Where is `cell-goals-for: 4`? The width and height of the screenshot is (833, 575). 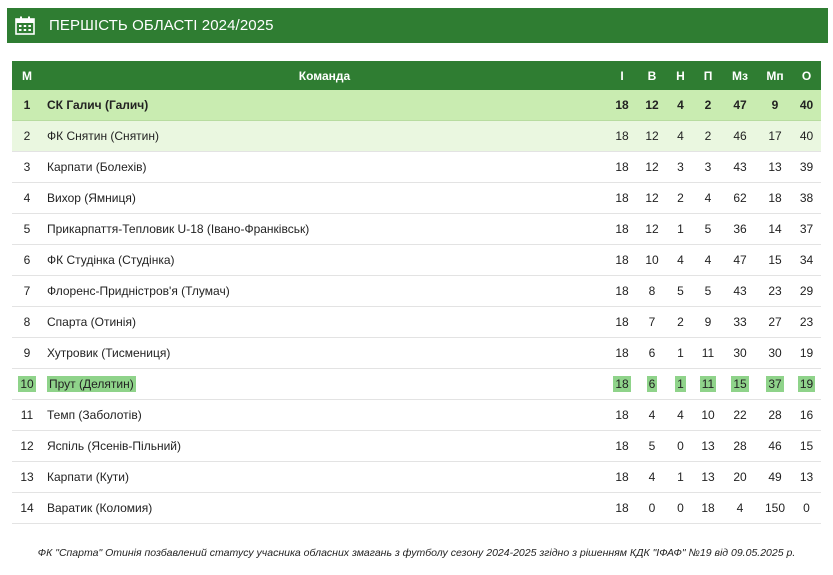
cell-goals-for: 4 is located at coordinates (740, 508).